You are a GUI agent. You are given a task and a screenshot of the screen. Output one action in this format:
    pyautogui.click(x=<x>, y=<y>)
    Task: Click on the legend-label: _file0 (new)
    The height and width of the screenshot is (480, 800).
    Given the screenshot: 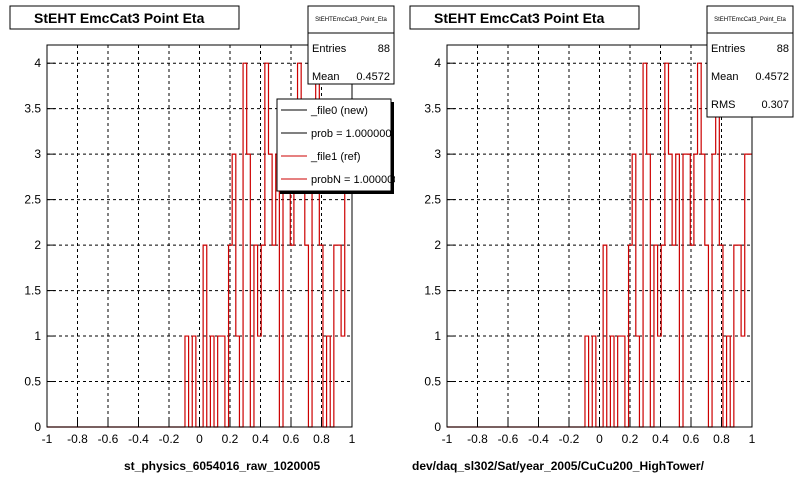 What is the action you would take?
    pyautogui.click(x=339, y=111)
    